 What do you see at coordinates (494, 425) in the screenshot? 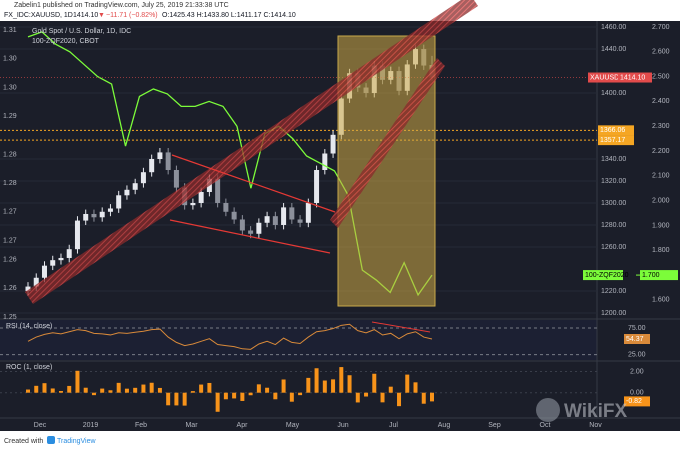
I see `x-tick-label: Sep` at bounding box center [494, 425].